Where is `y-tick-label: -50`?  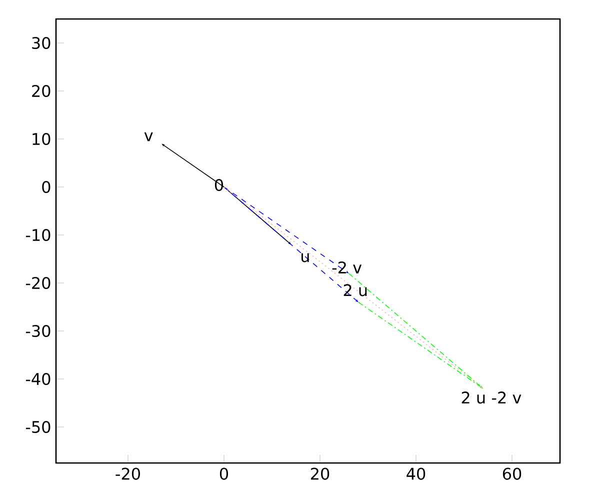 y-tick-label: -50 is located at coordinates (38, 427).